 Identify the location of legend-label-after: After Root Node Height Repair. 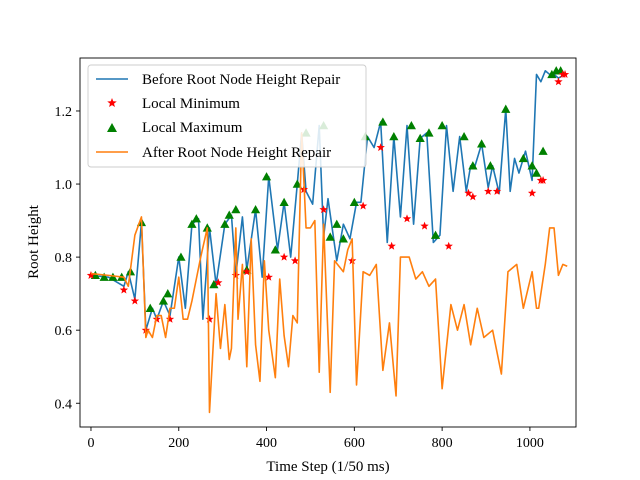
(236, 153).